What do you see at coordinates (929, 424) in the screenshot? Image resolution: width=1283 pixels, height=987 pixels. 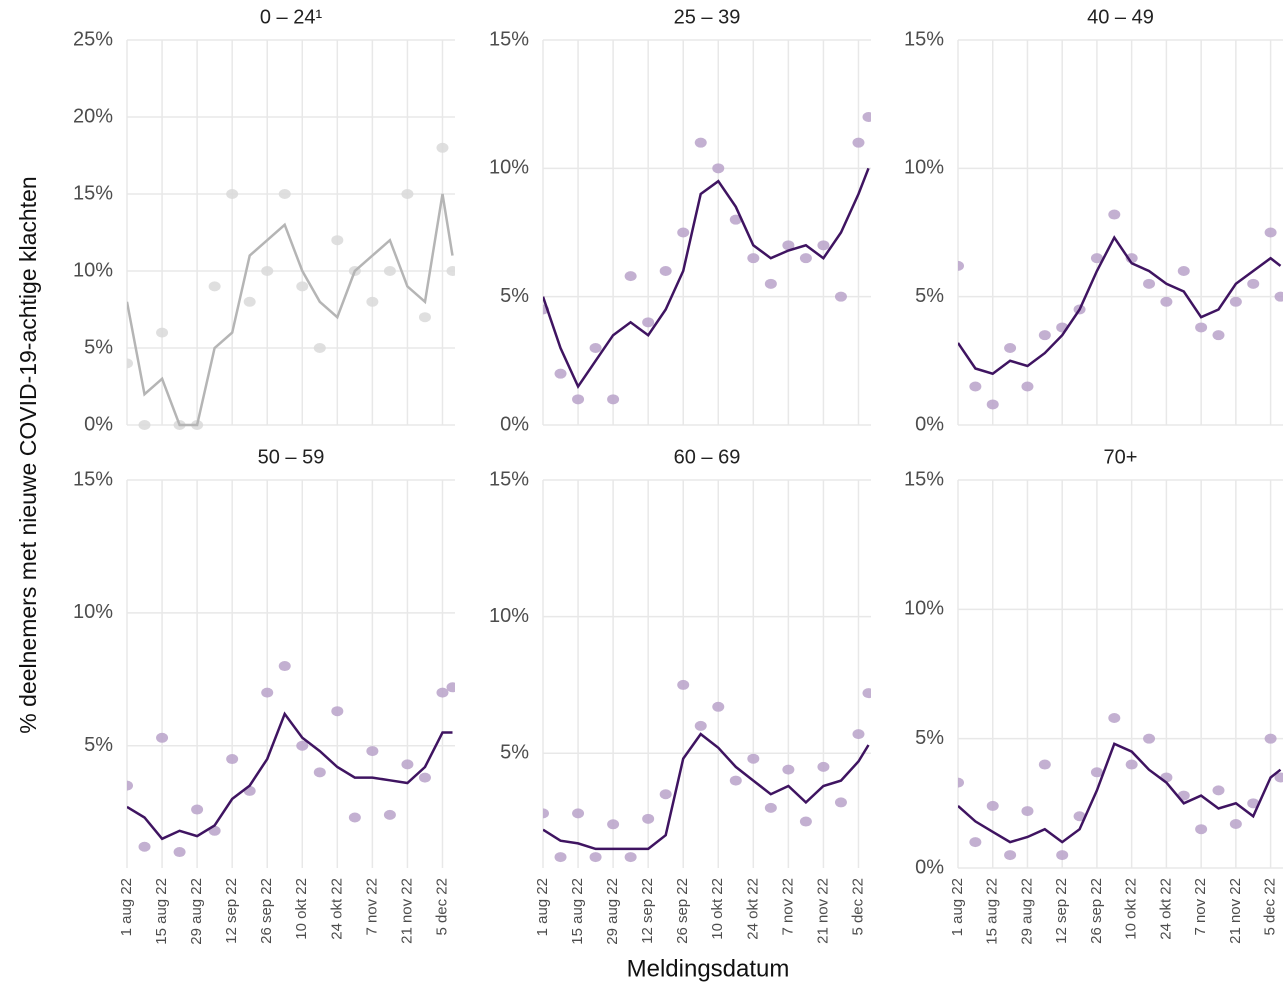 I see `y-tick-label: 0%` at bounding box center [929, 424].